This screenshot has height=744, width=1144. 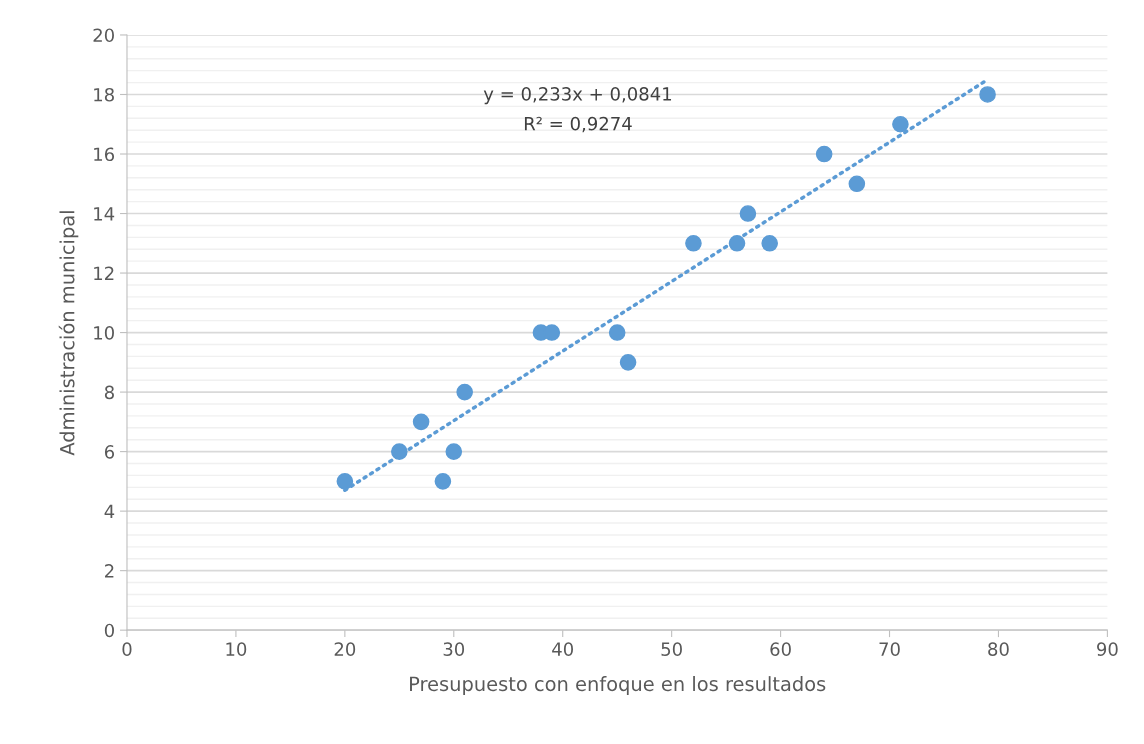 I want to click on y-tick-label: 4, so click(x=109, y=511).